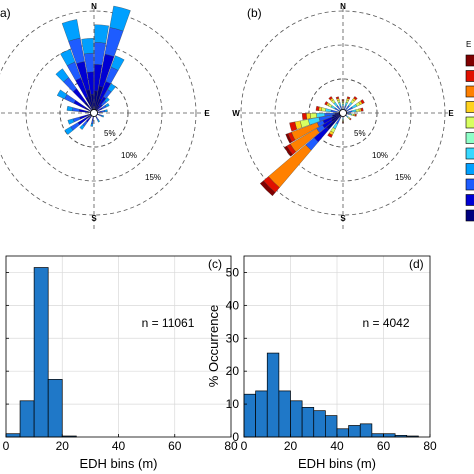  Describe the element at coordinates (236, 113) in the screenshot. I see `rose-b-label-w: W` at that location.